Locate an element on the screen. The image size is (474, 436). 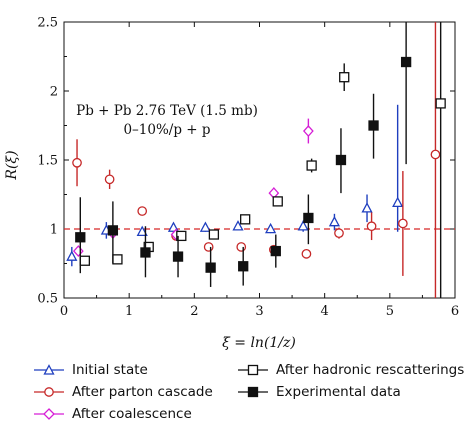
circle-open-marker-icon is located at coordinates (49, 392).